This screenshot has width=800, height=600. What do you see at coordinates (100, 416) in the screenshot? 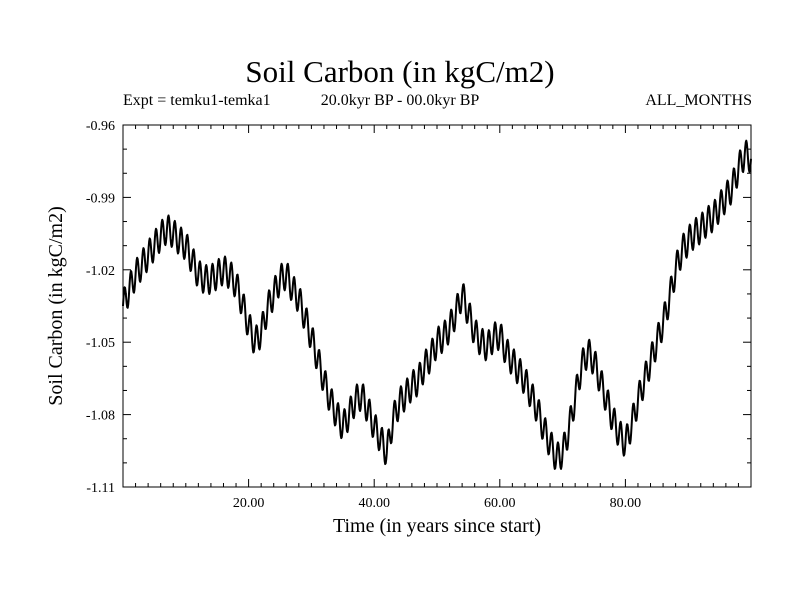
I see `y-tick-label: -1.08` at bounding box center [100, 416].